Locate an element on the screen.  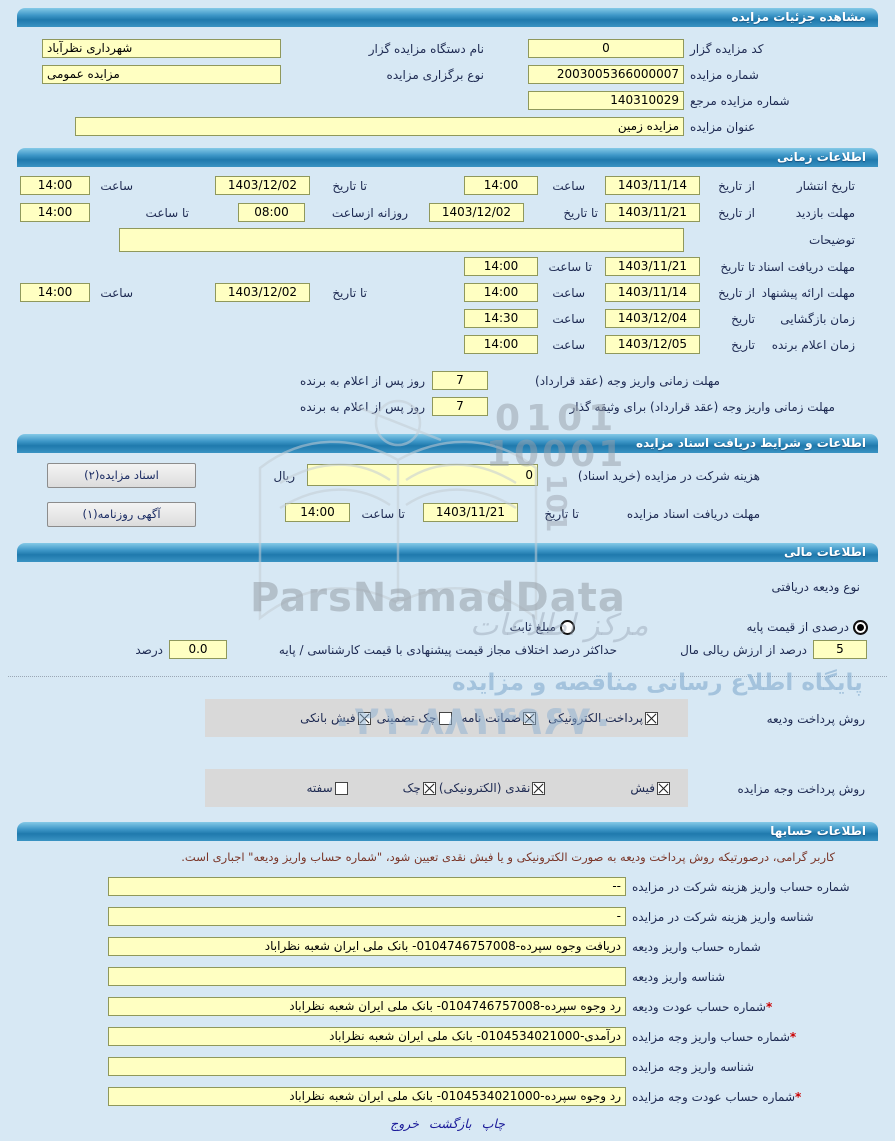
docs-deadline-date-field: 1403/11/21 is located at coordinates (470, 512).